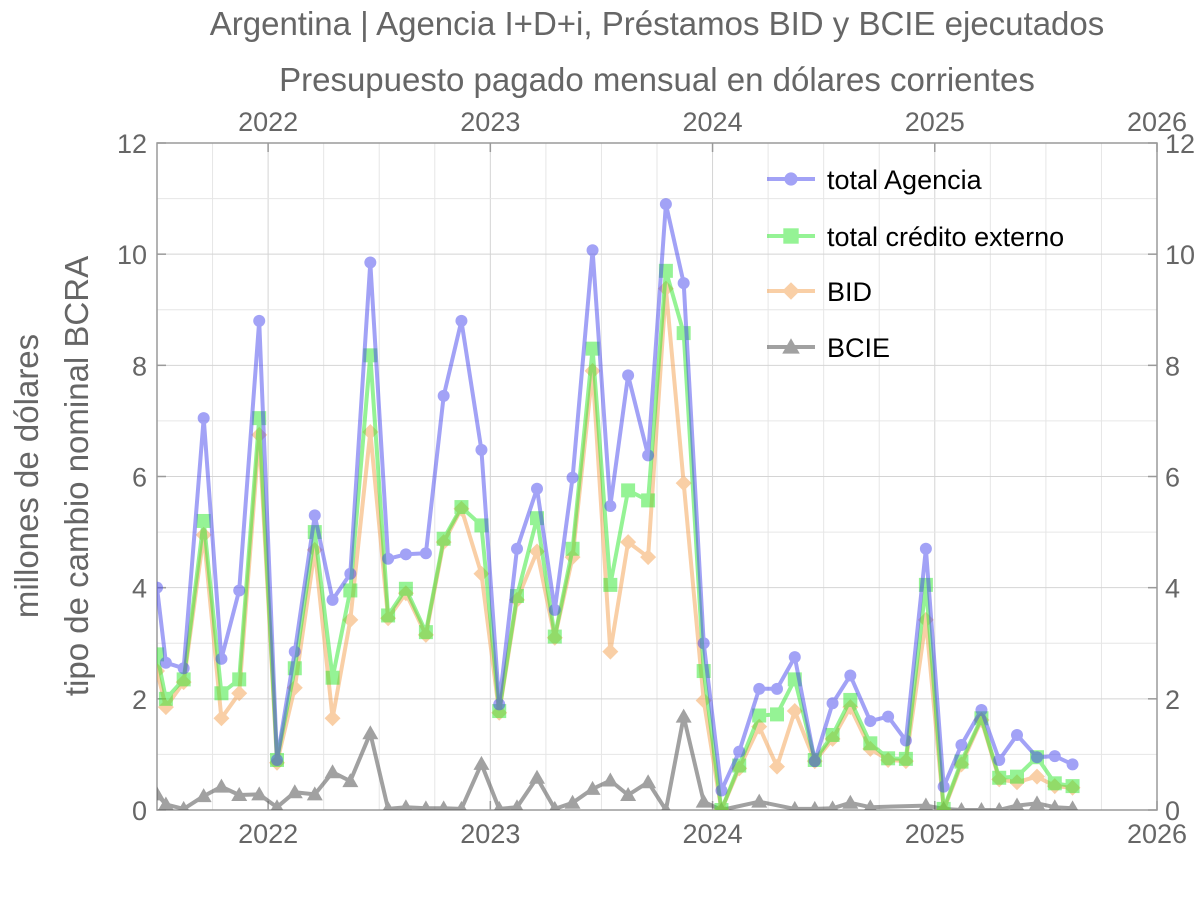 The height and width of the screenshot is (908, 1200). I want to click on y-tick-label-left: 4, so click(139, 589).